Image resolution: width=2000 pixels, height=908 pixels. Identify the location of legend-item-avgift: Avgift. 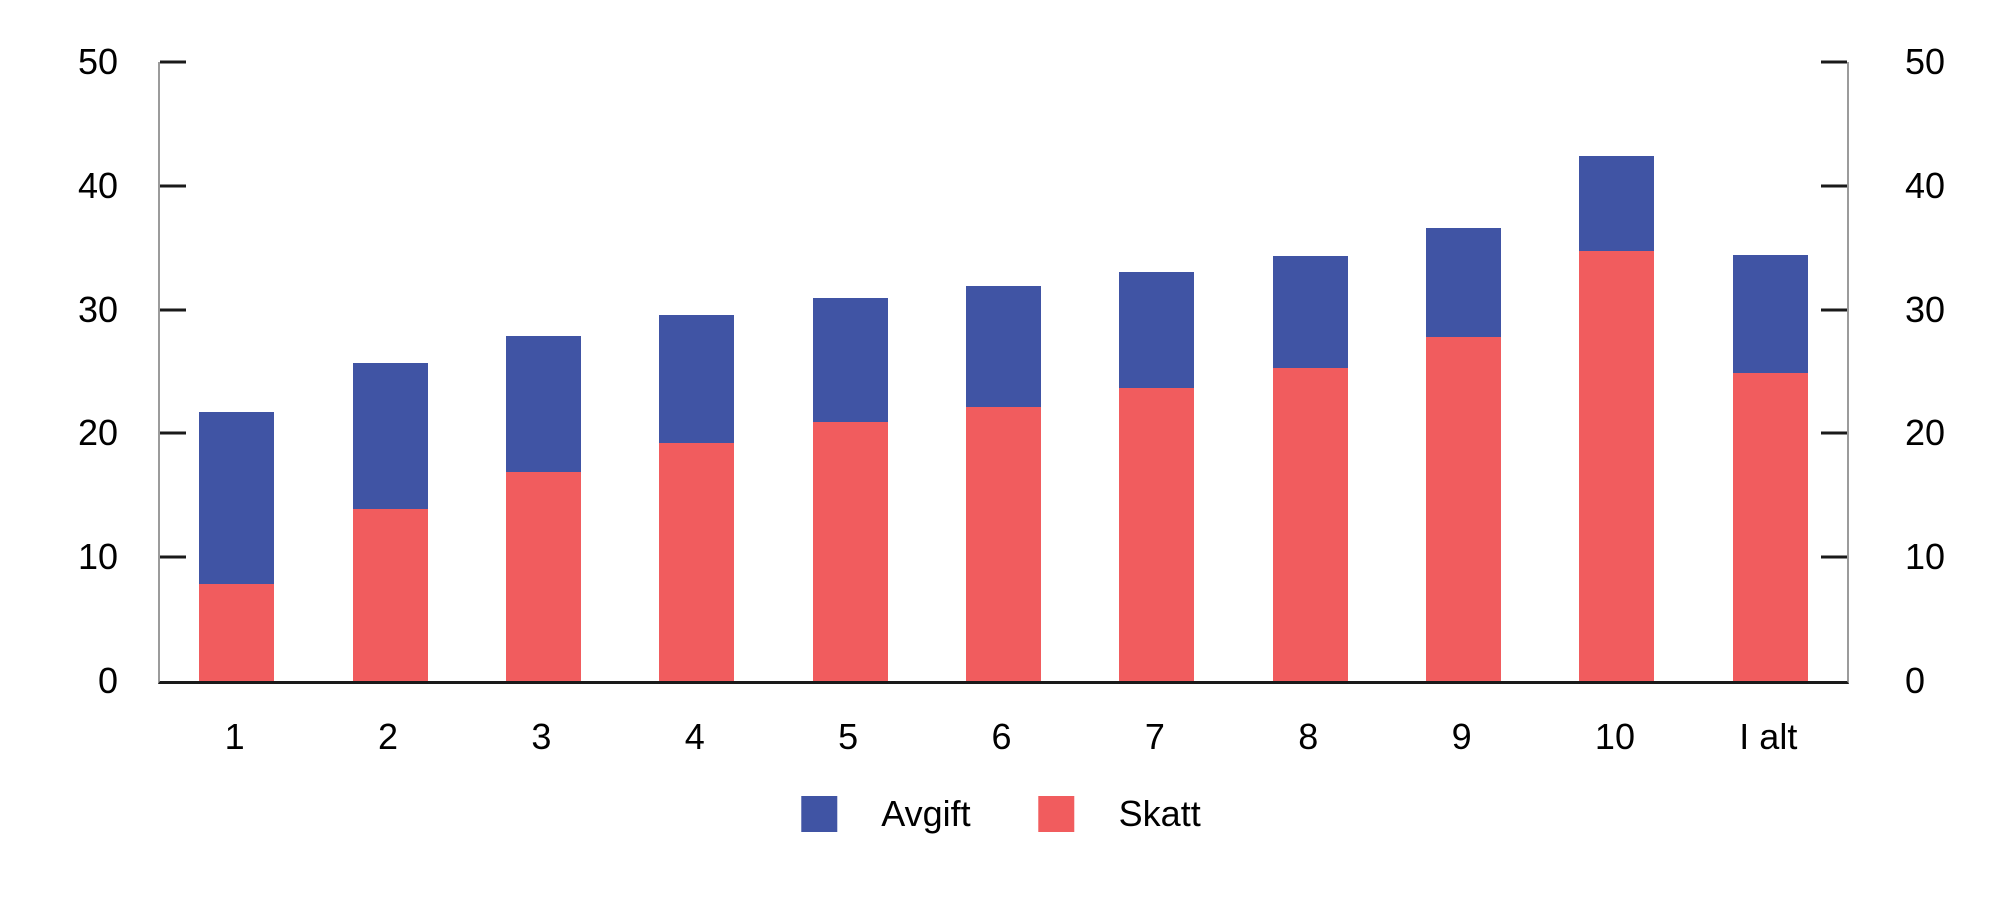
(886, 813).